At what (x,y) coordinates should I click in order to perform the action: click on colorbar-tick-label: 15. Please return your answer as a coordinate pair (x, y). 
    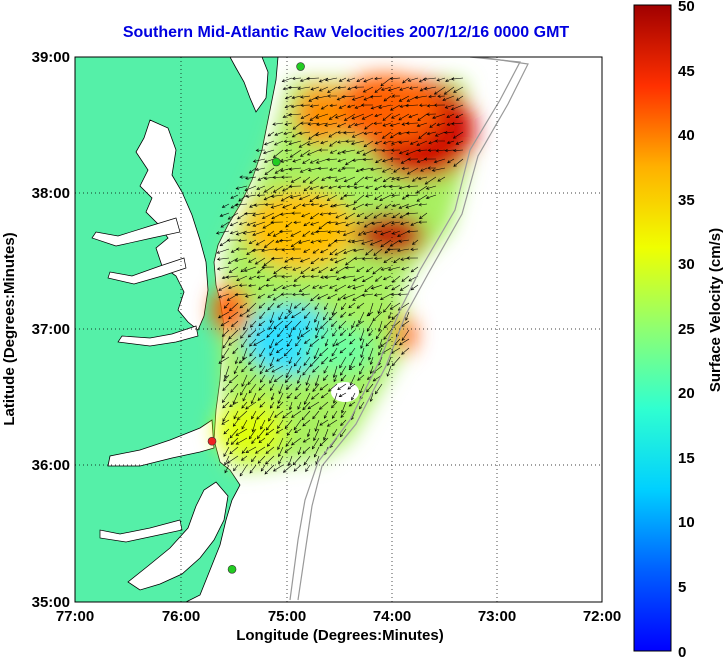
    Looking at the image, I should click on (686, 458).